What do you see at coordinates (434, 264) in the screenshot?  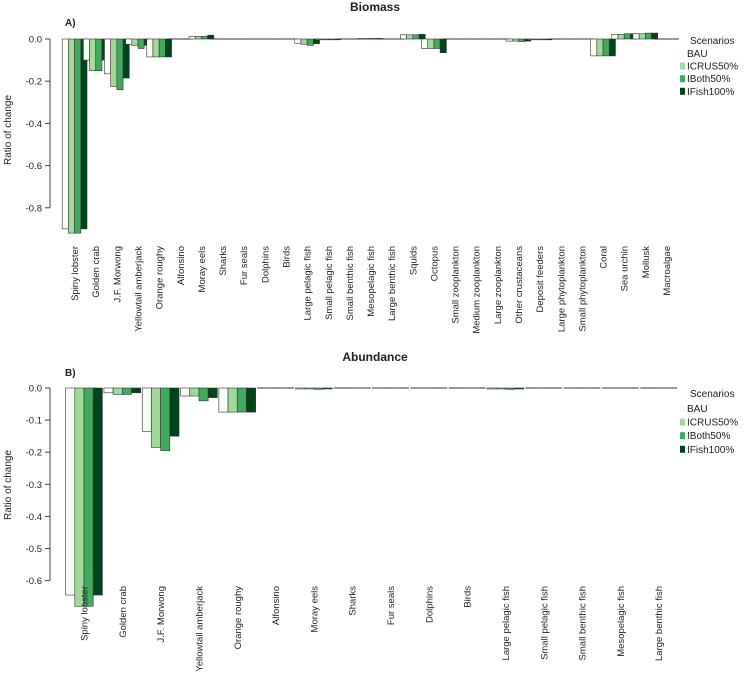 I see `category-label: Octopus` at bounding box center [434, 264].